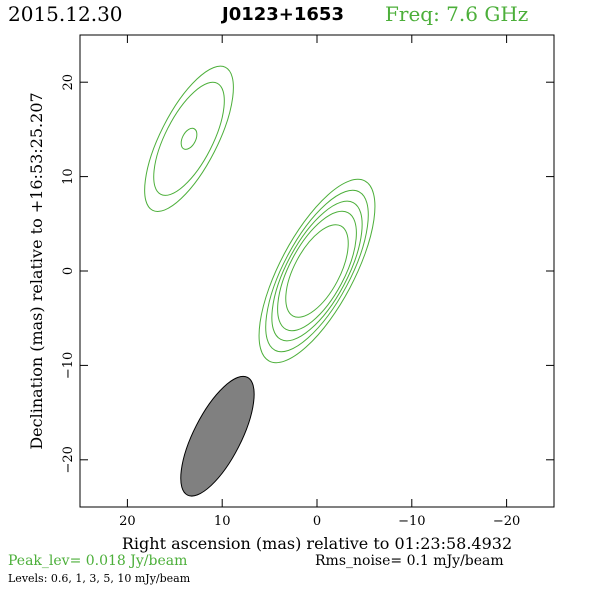  Describe the element at coordinates (317, 521) in the screenshot. I see `x-tick-label: 0` at that location.